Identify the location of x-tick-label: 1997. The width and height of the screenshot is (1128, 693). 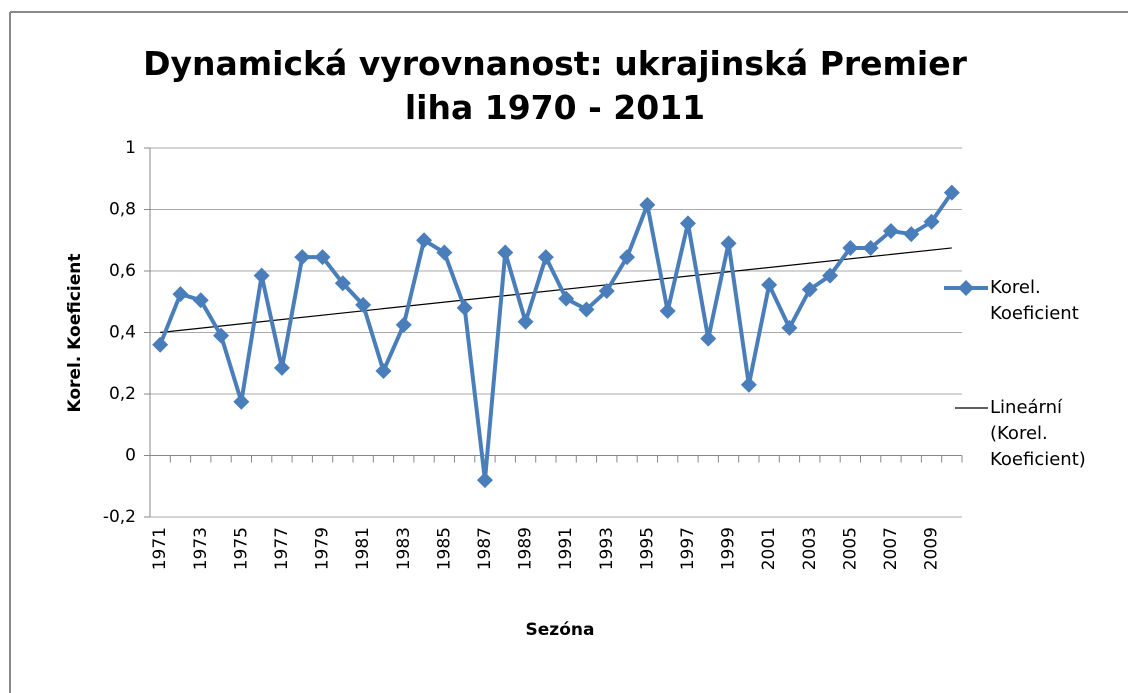
(688, 548).